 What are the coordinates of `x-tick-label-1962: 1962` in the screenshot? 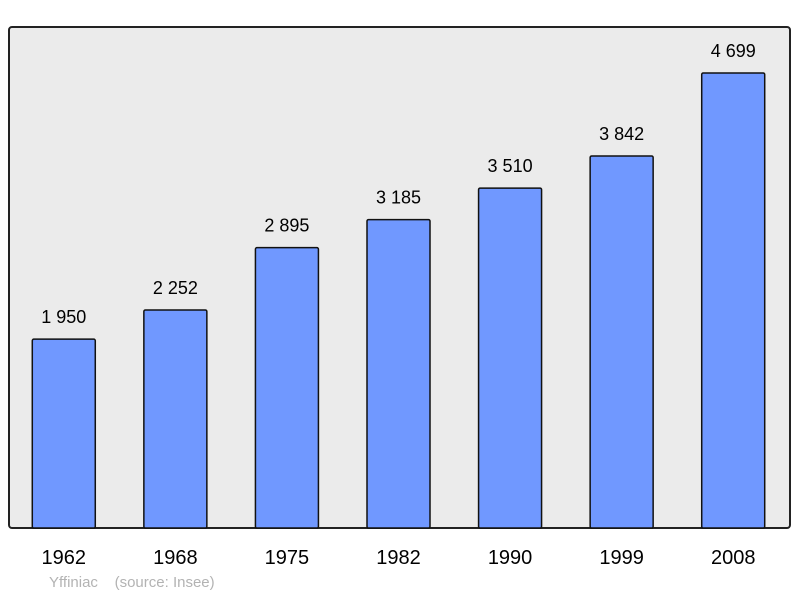 It's located at (64, 558).